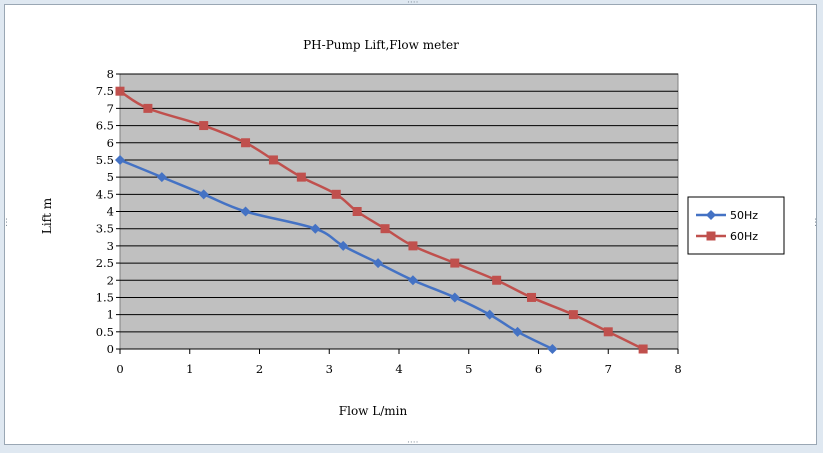  Describe the element at coordinates (381, 45) in the screenshot. I see `chart-title: PH-Pump Lift,Flow meter` at that location.